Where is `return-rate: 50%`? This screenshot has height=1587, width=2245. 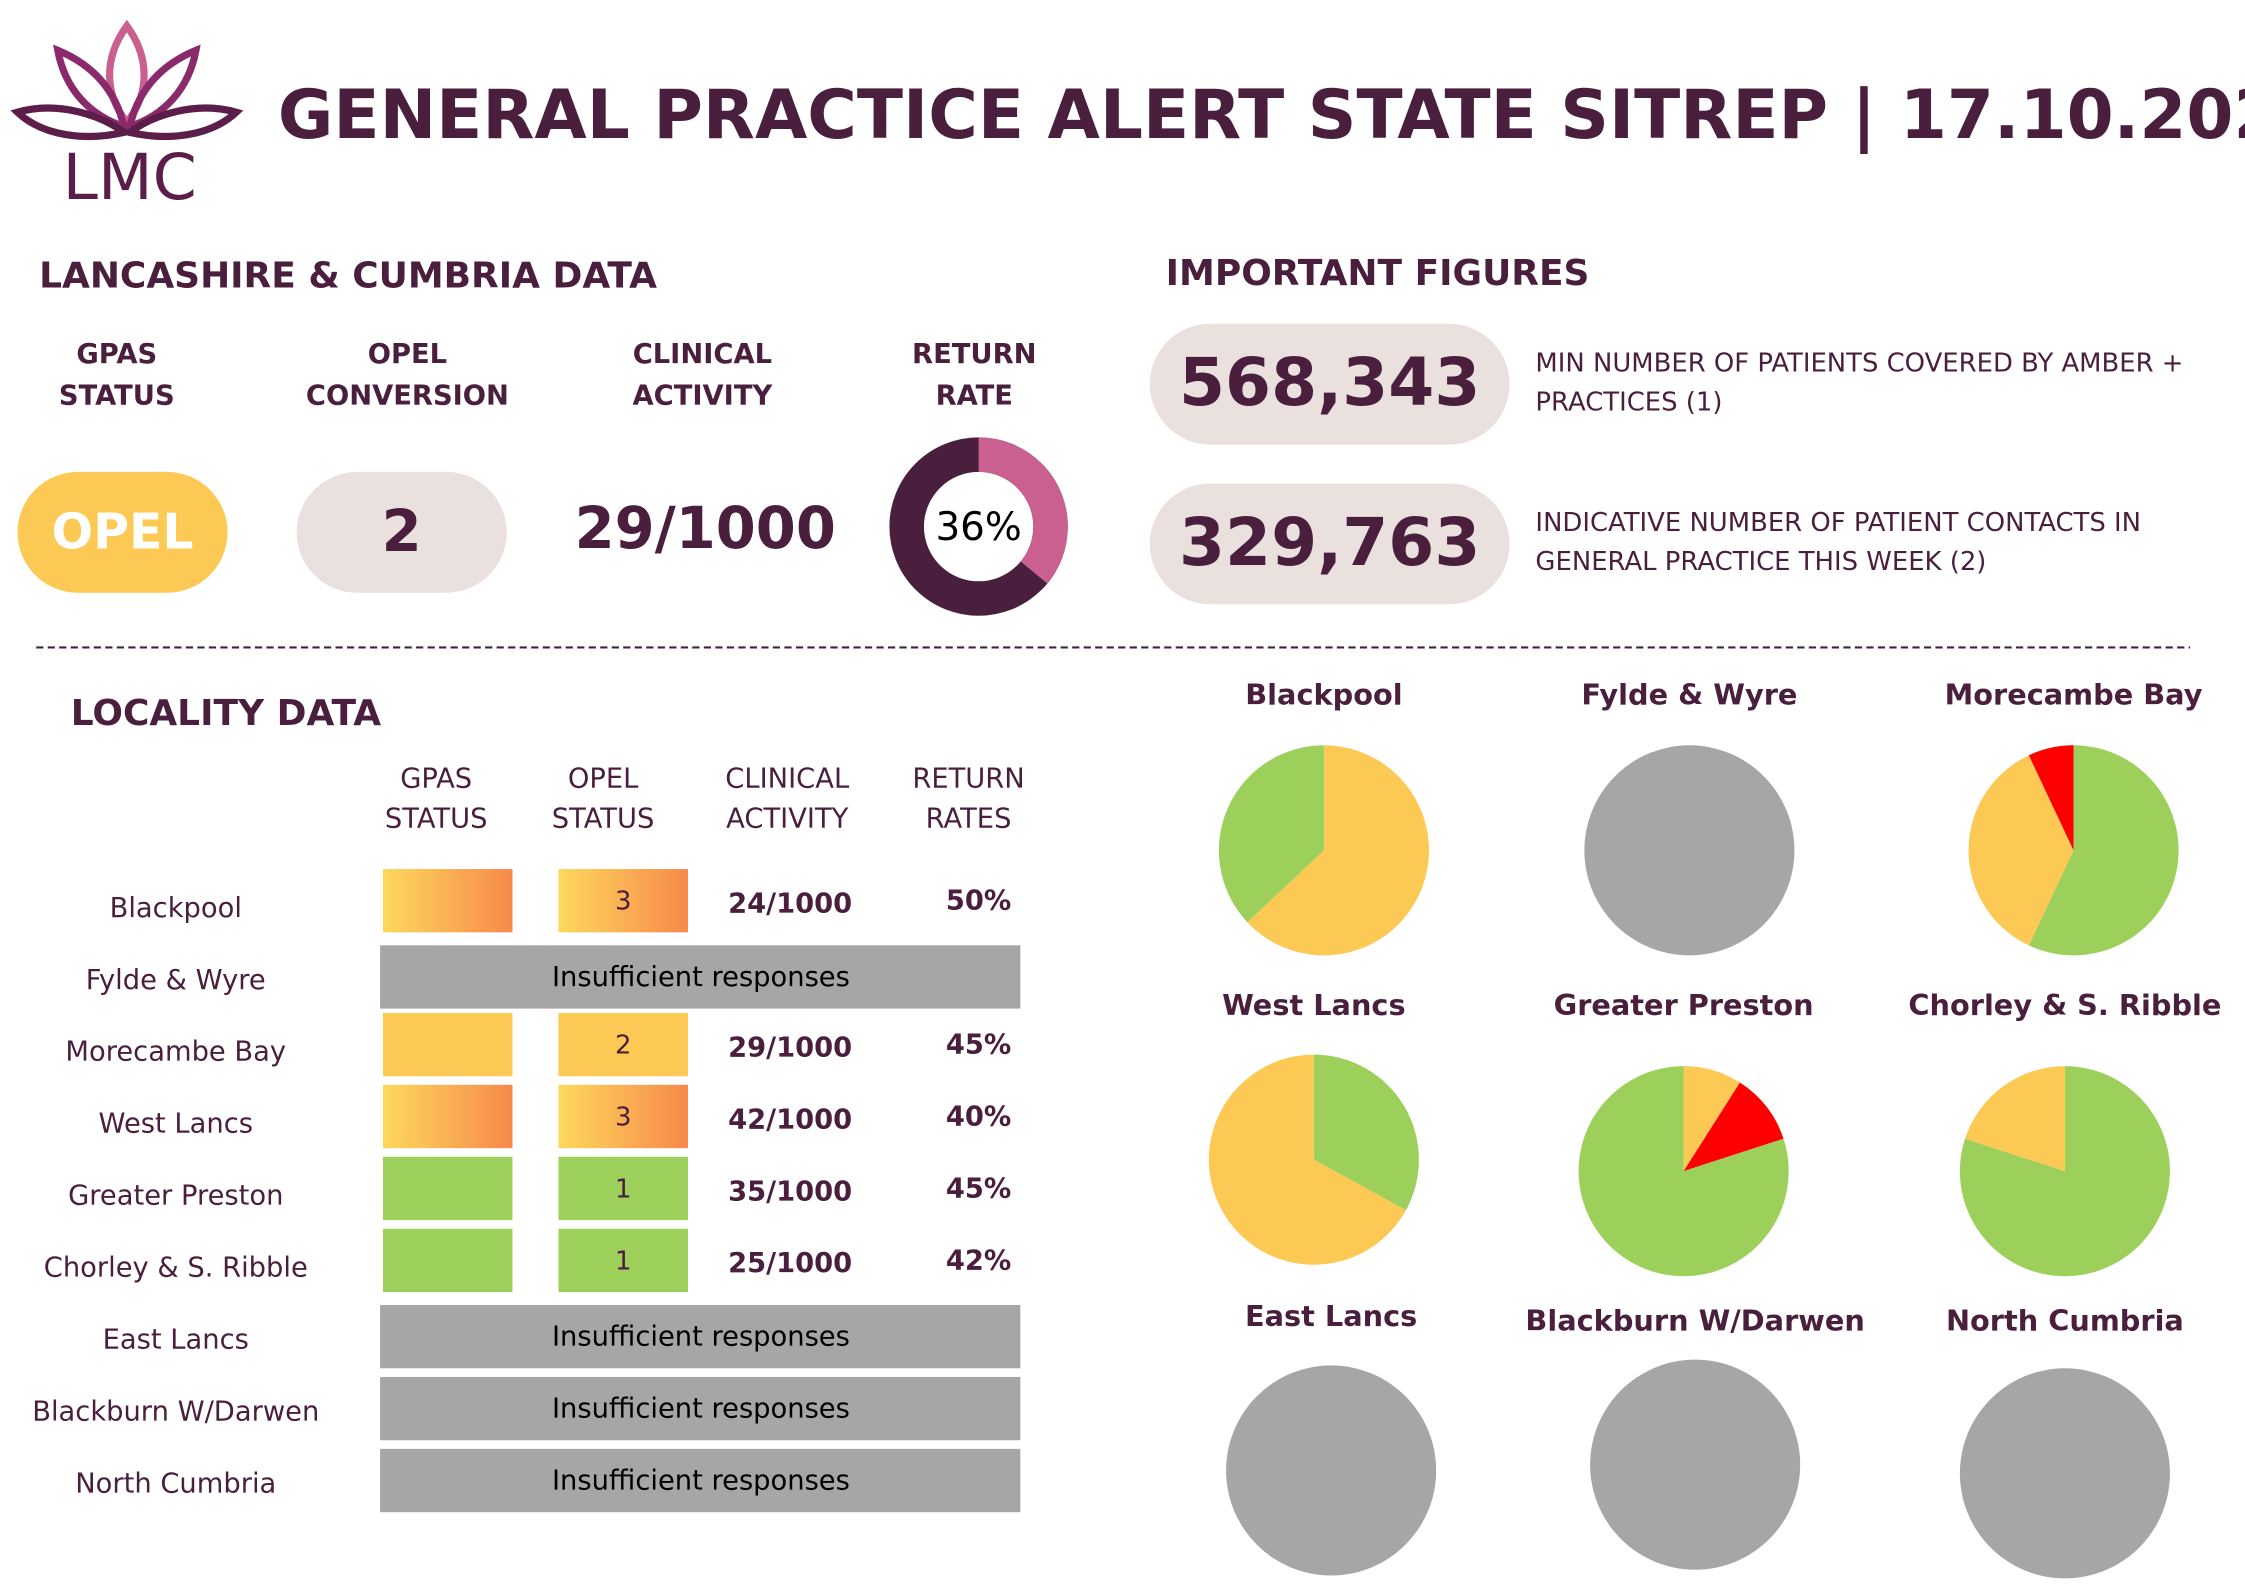 return-rate: 50% is located at coordinates (978, 901).